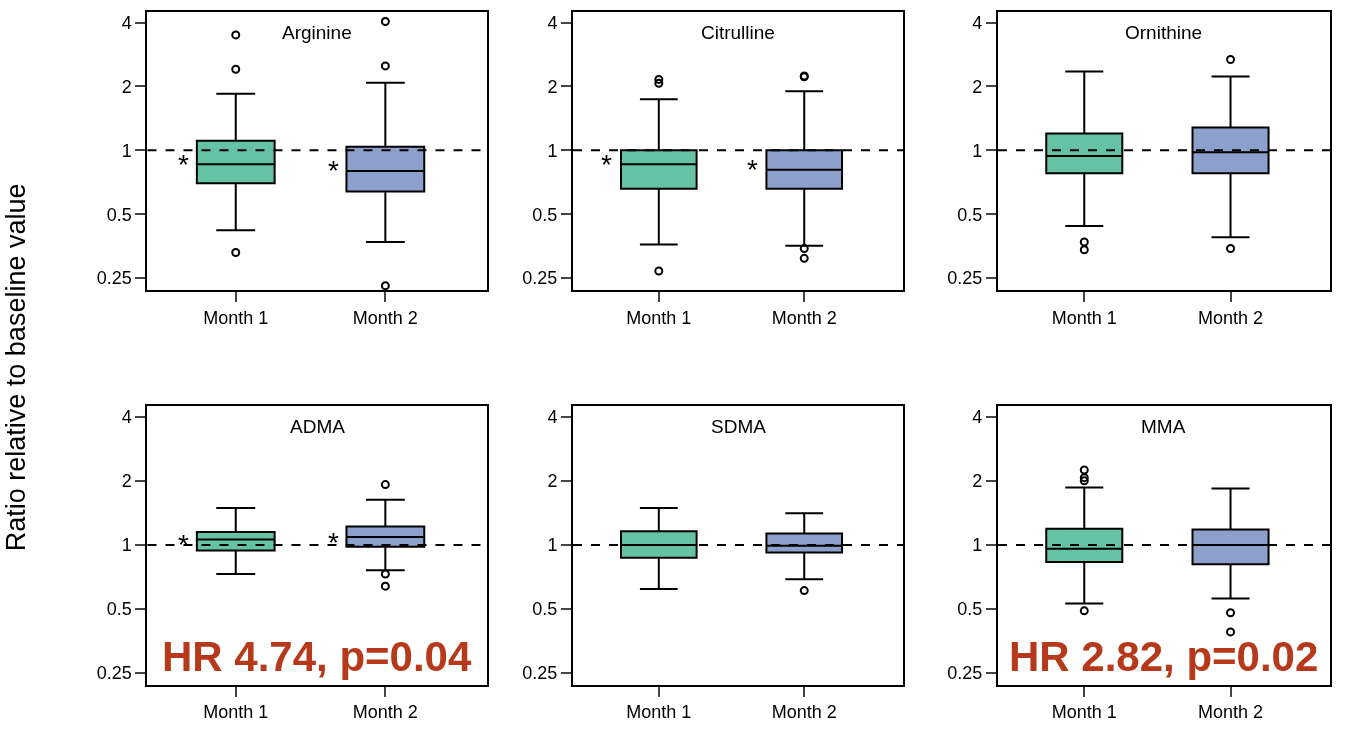 The height and width of the screenshot is (734, 1353). Describe the element at coordinates (1164, 656) in the screenshot. I see `annotation: HR 2.82, p=0.02` at that location.